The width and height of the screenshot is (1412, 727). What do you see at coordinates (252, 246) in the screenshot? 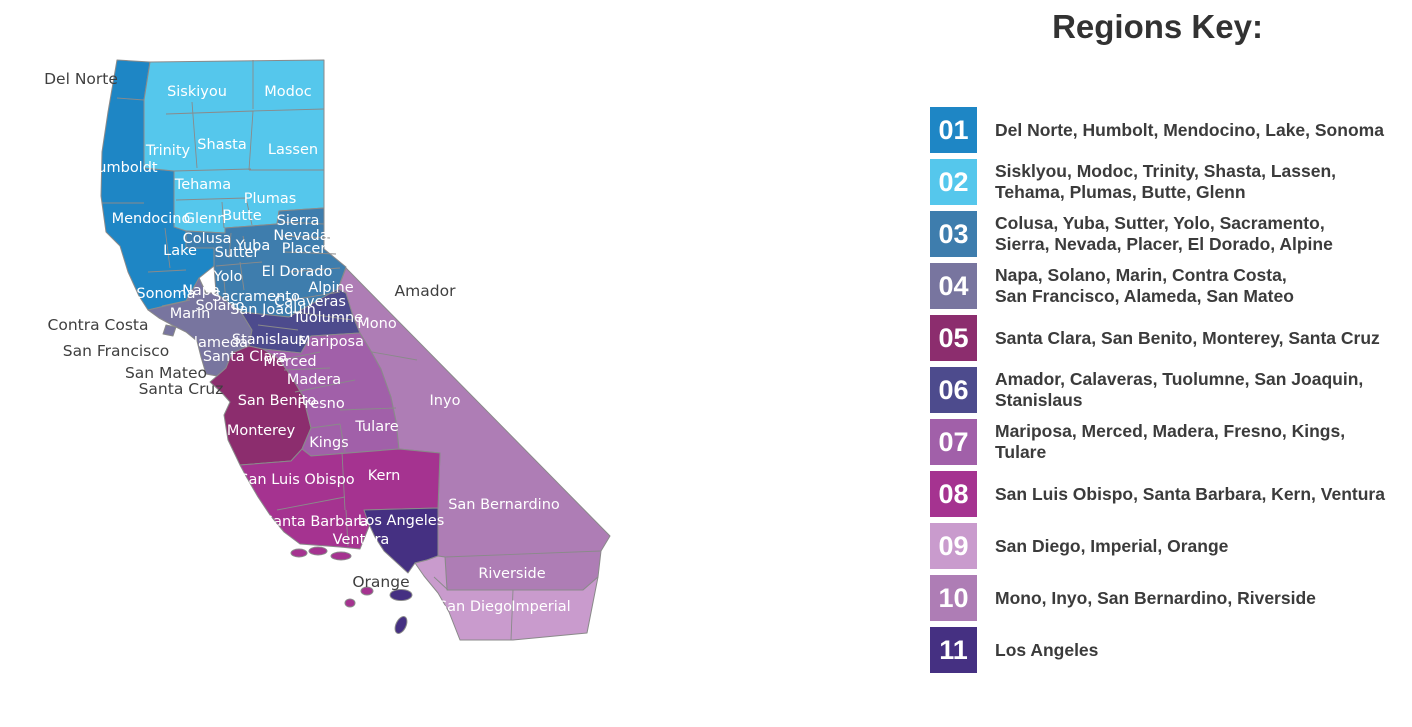
I see `county-label-yuba: Yuba` at bounding box center [252, 246].